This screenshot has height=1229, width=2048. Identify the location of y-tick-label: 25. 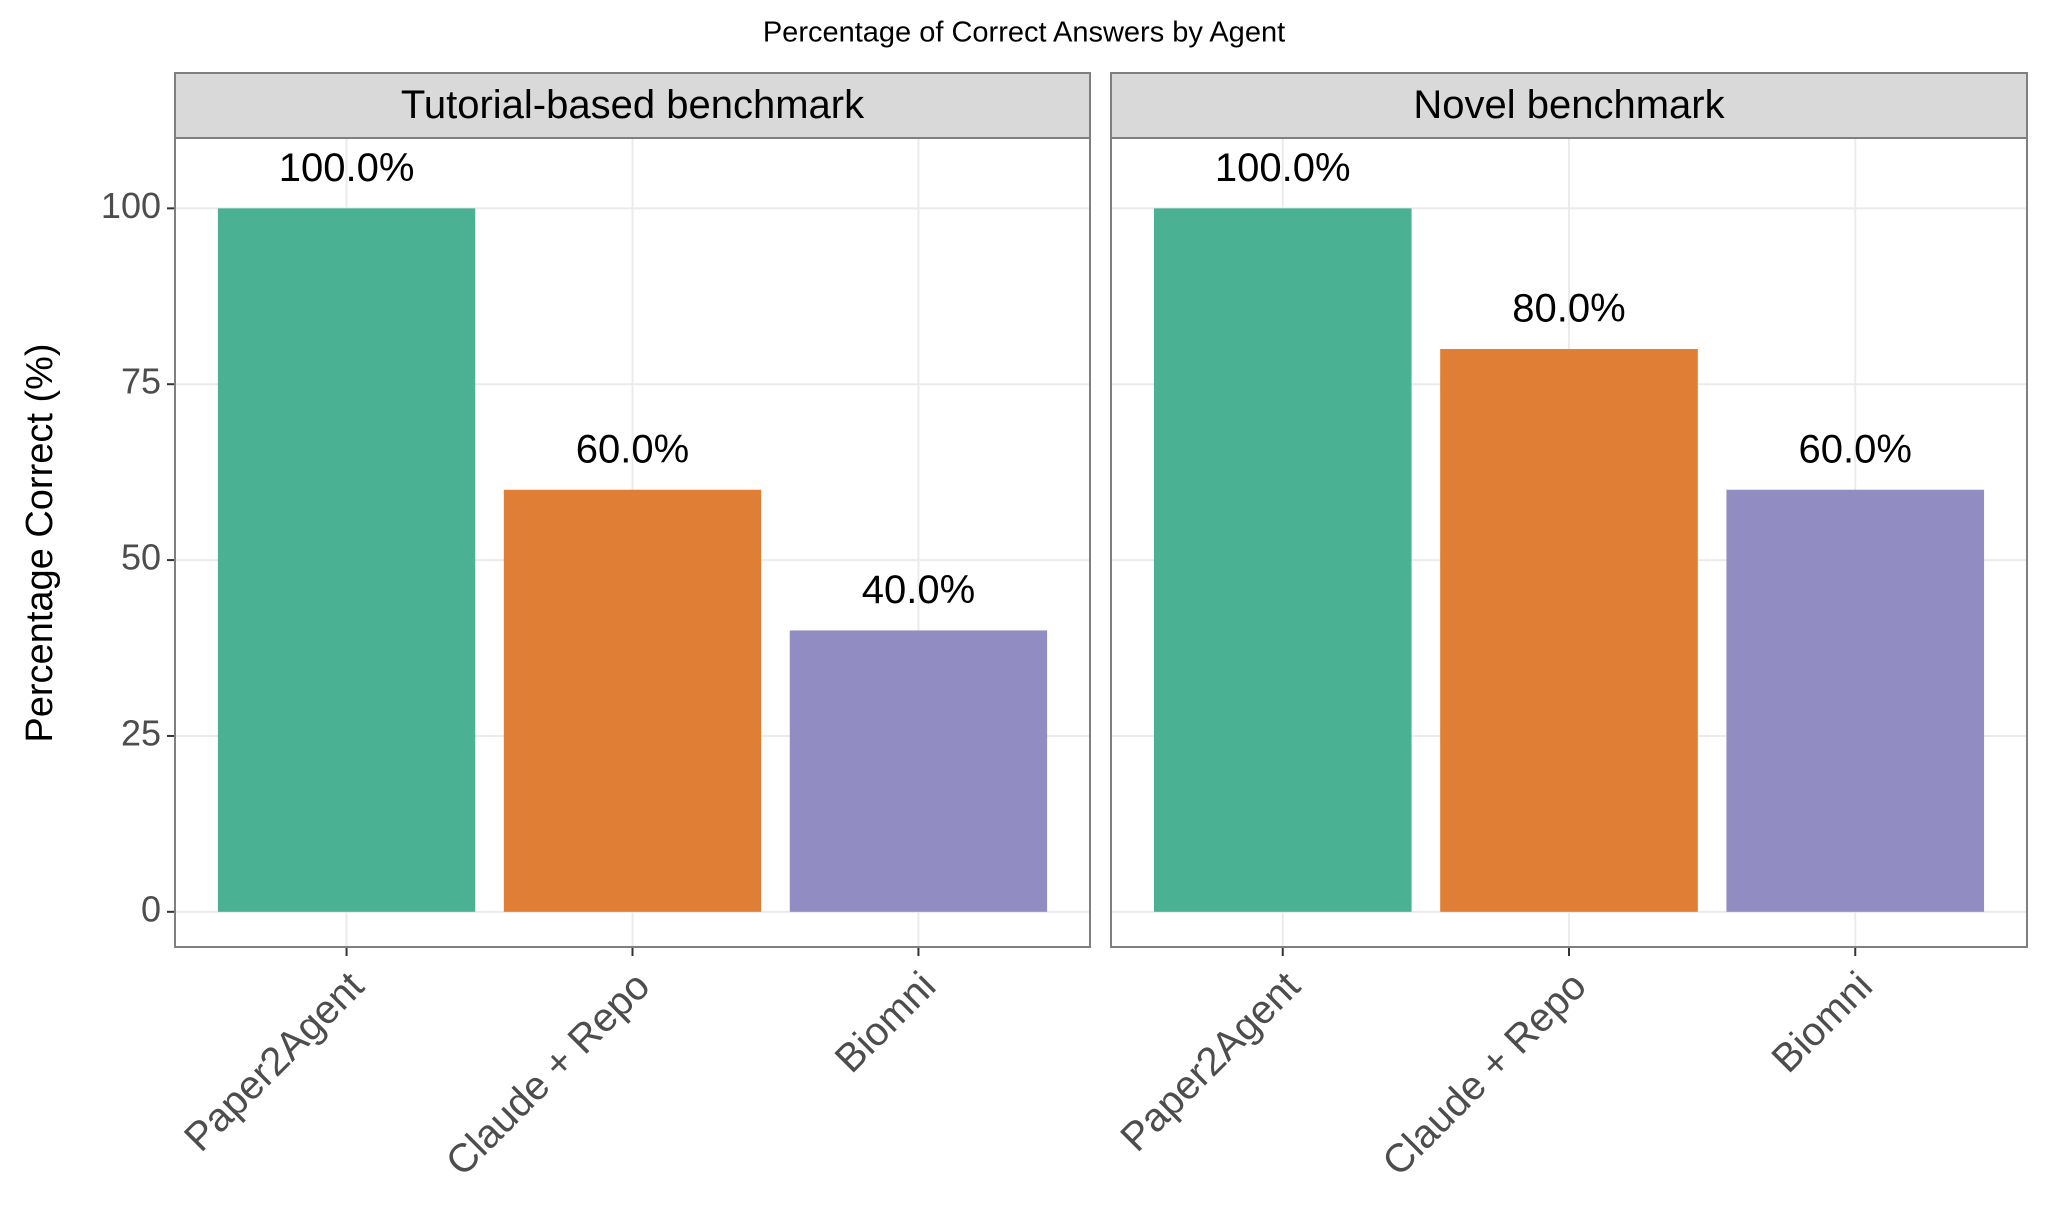
(141, 732).